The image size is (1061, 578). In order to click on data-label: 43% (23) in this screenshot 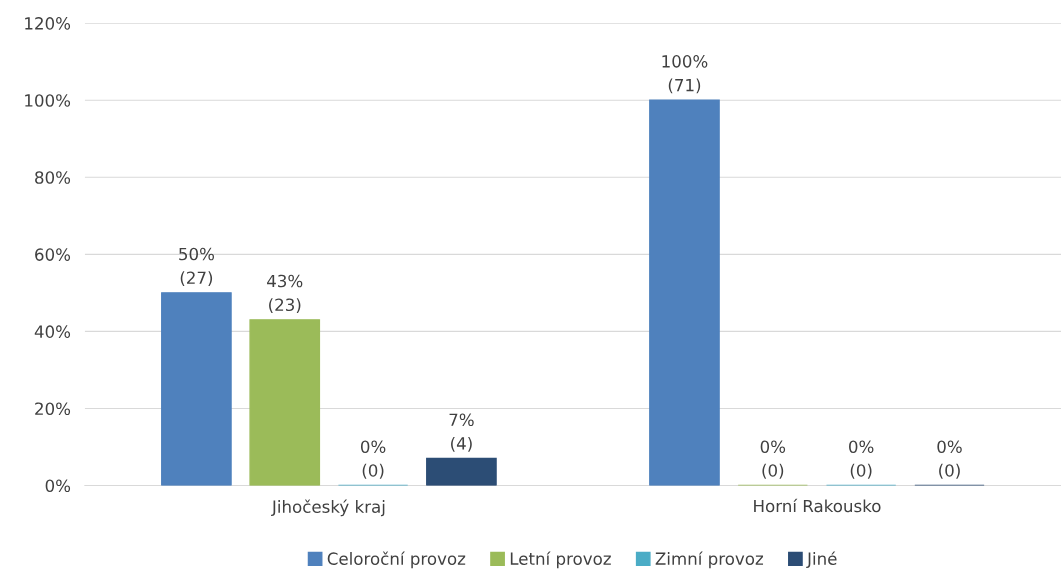, I will do `click(285, 293)`.